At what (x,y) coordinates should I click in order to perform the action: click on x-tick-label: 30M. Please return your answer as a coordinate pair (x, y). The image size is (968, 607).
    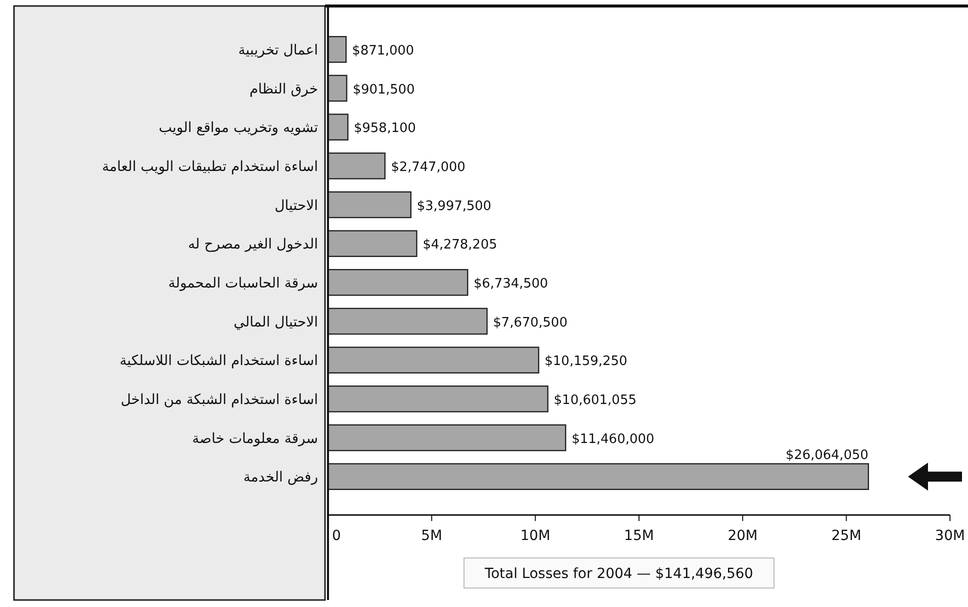
    Looking at the image, I should click on (950, 536).